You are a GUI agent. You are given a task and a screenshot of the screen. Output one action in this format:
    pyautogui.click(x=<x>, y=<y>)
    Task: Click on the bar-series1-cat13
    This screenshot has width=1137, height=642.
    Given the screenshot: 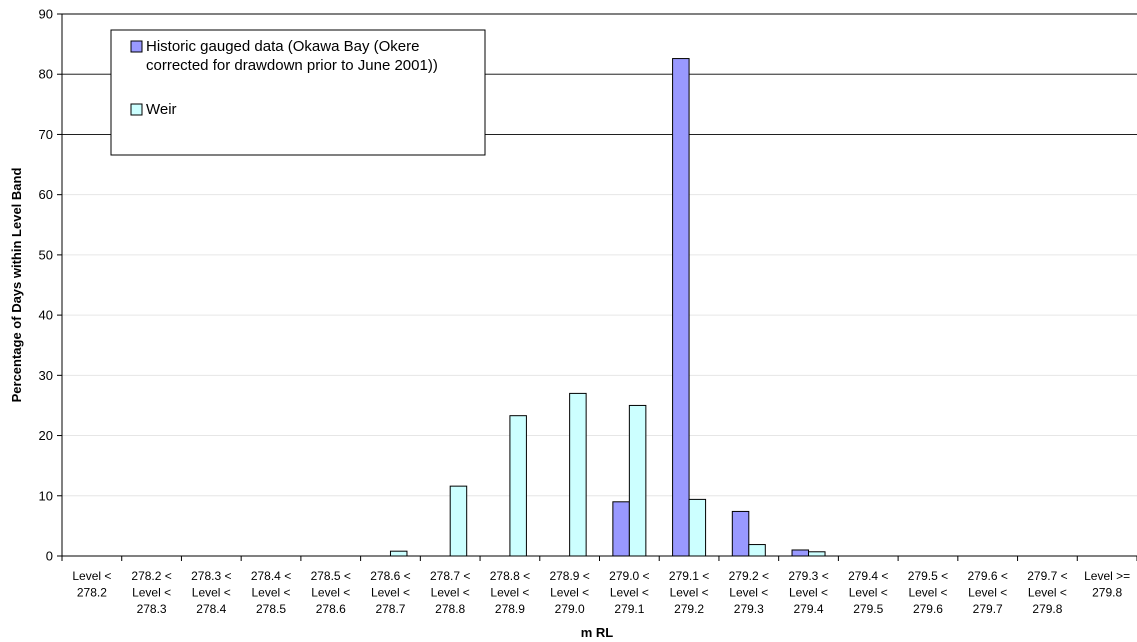 What is the action you would take?
    pyautogui.click(x=800, y=553)
    